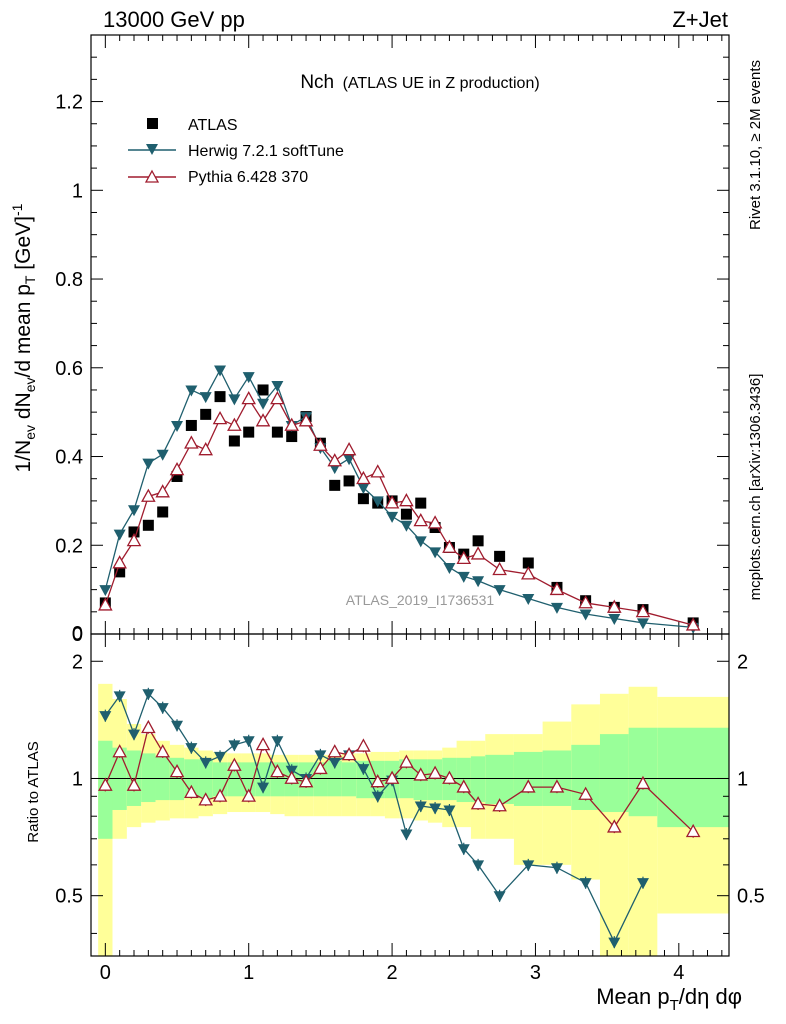 Image resolution: width=786 pixels, height=1024 pixels. I want to click on y-tick-label-ratio: 2, so click(77, 662).